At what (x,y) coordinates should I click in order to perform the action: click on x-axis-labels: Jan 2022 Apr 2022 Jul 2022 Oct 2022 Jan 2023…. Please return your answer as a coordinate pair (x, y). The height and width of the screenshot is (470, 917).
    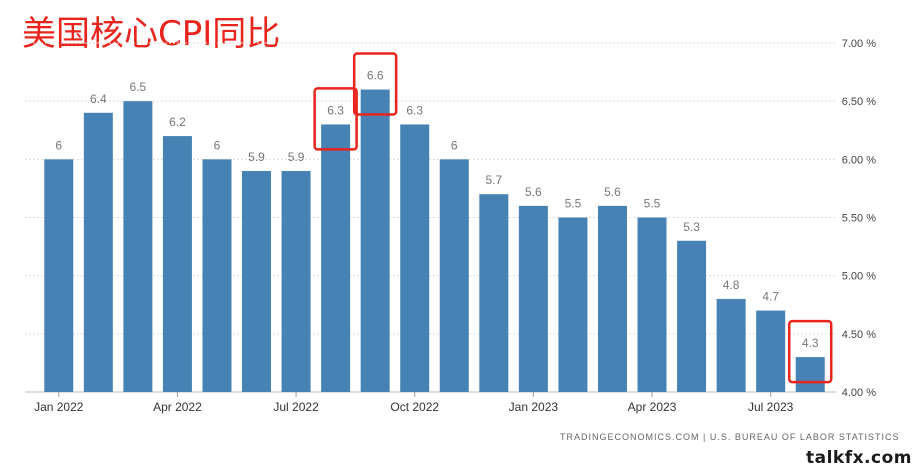
    Looking at the image, I should click on (414, 403).